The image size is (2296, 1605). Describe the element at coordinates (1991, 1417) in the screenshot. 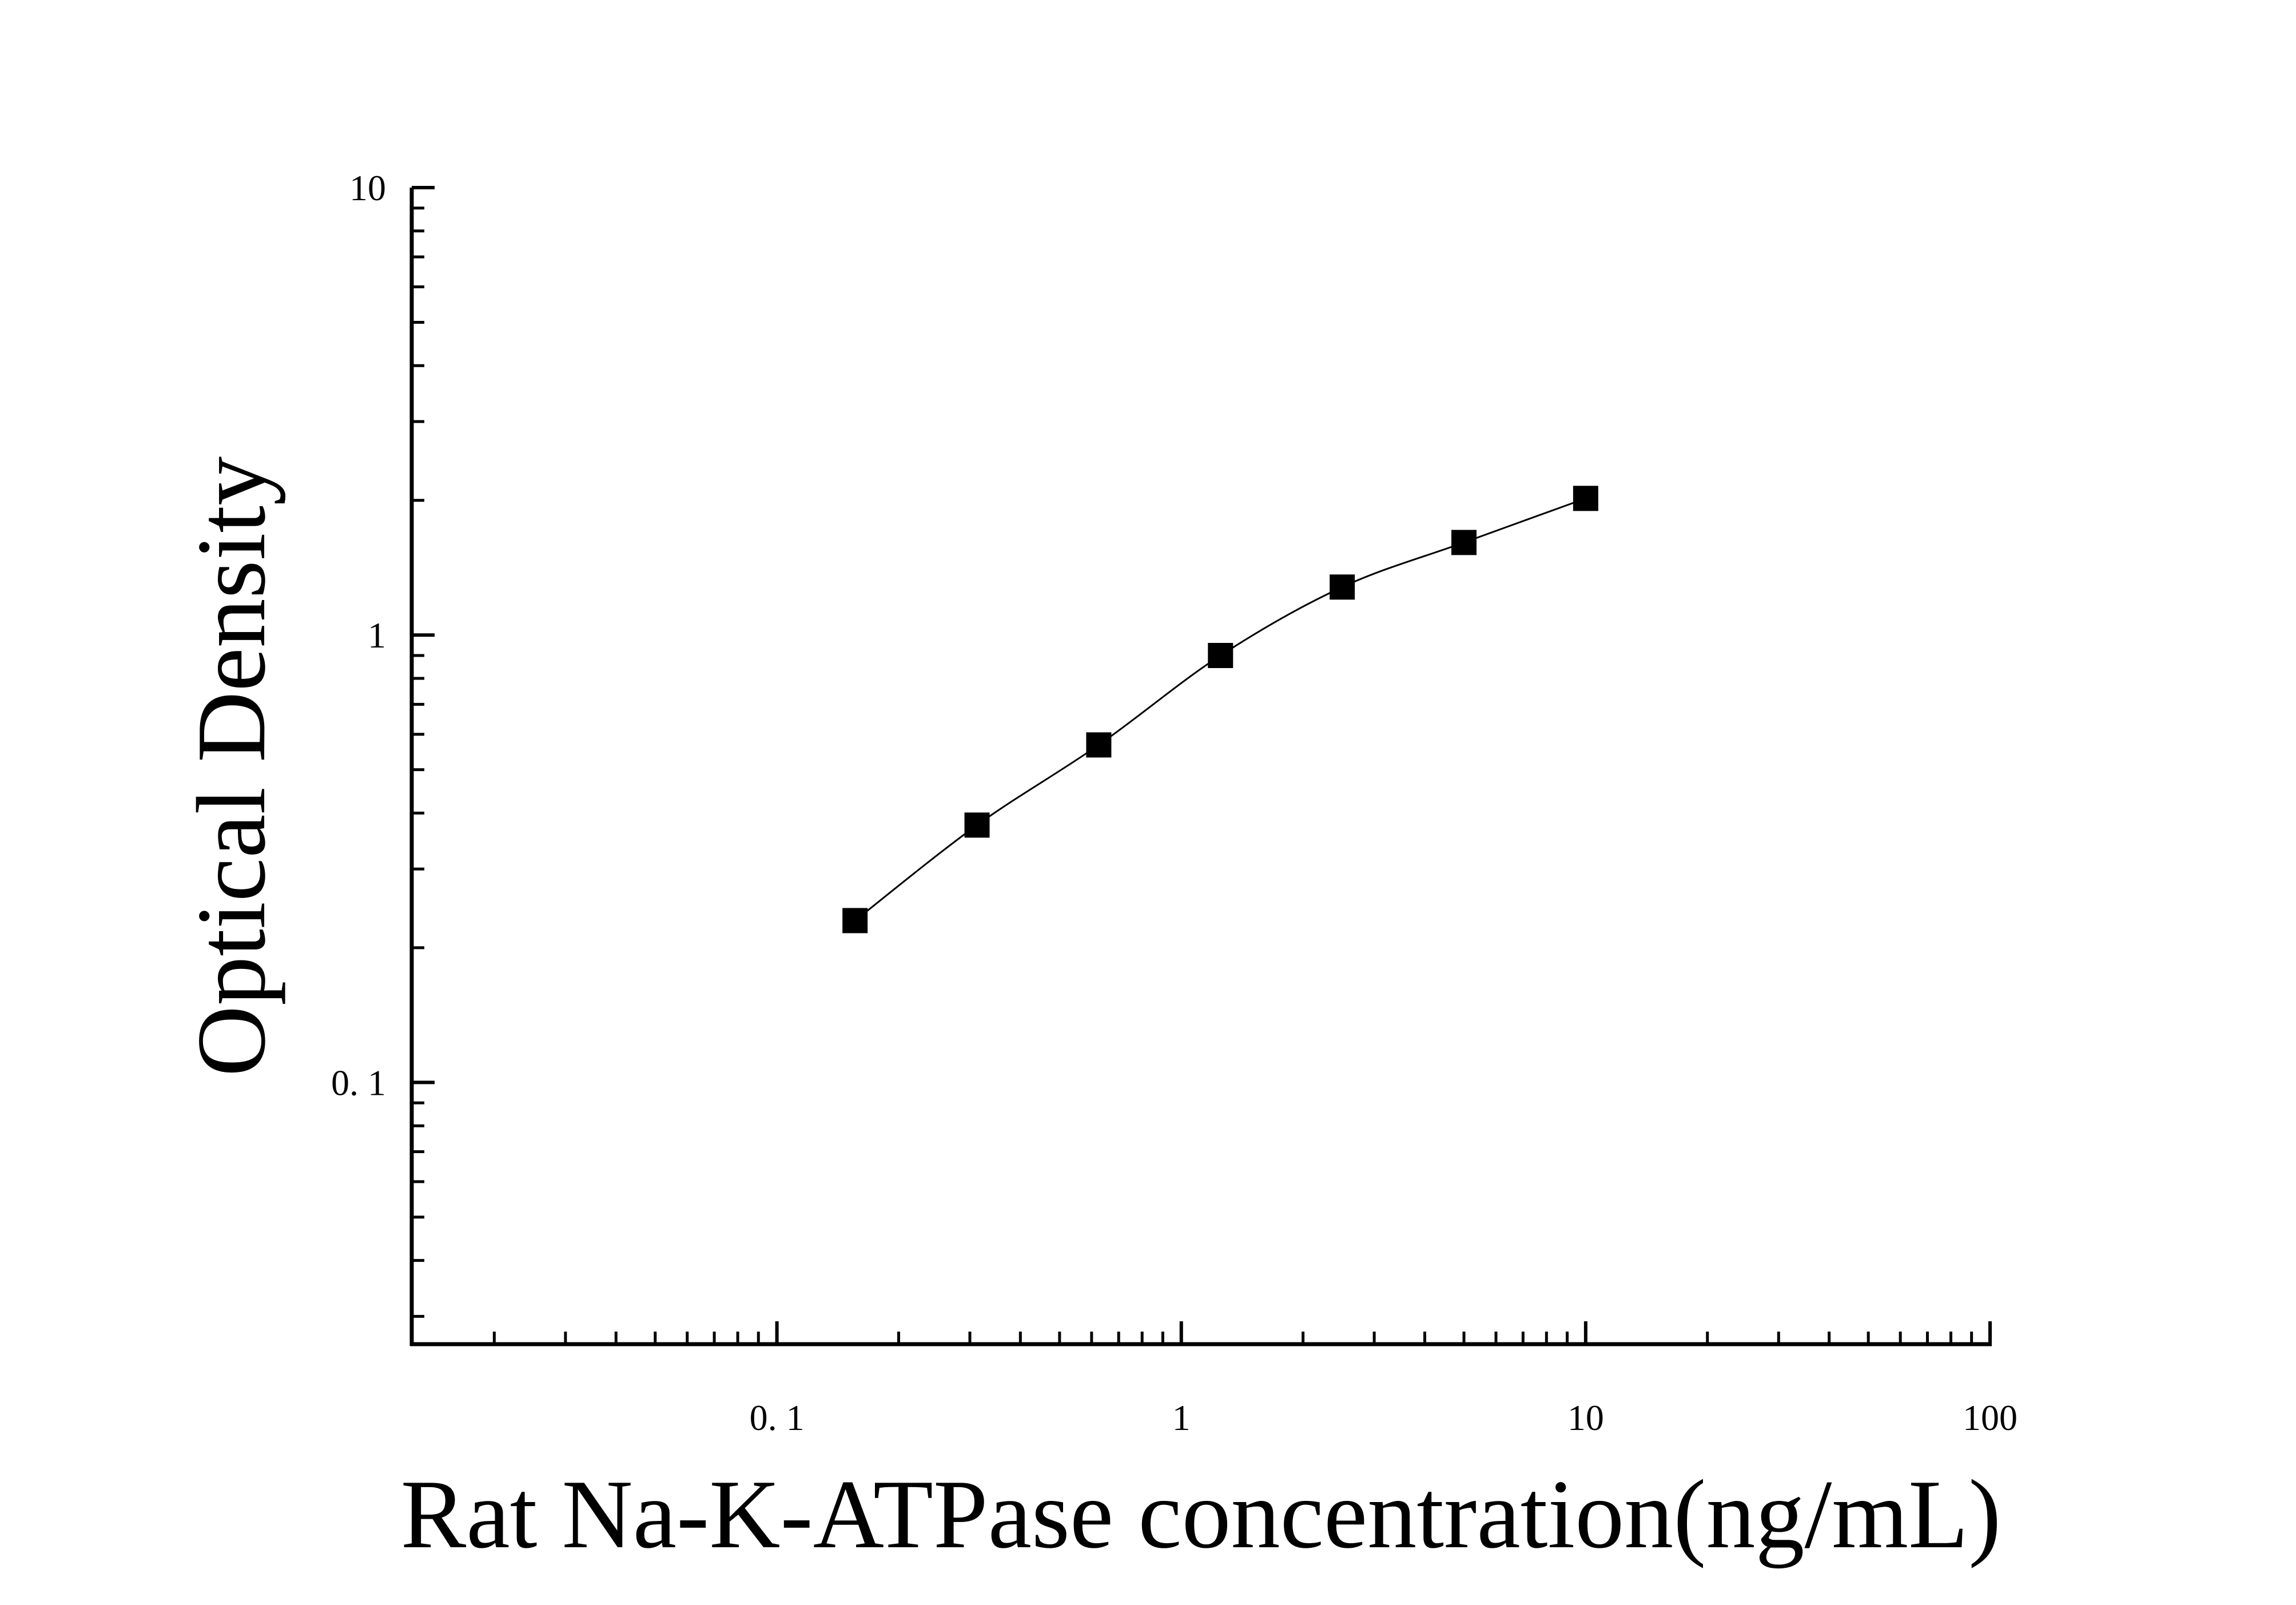

I see `x-tick-label: 100` at that location.